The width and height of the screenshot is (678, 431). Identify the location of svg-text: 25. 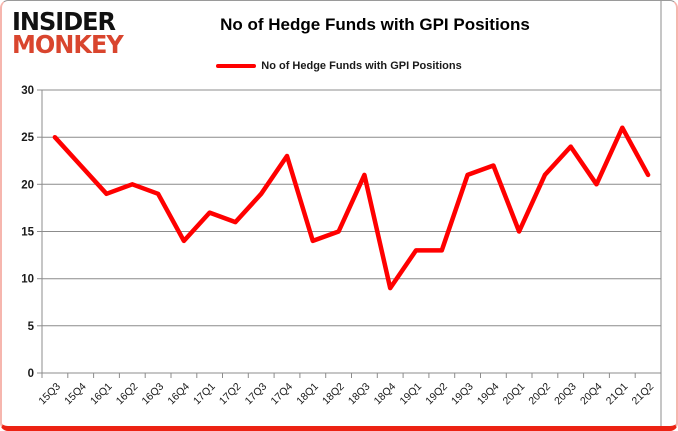
(27, 138).